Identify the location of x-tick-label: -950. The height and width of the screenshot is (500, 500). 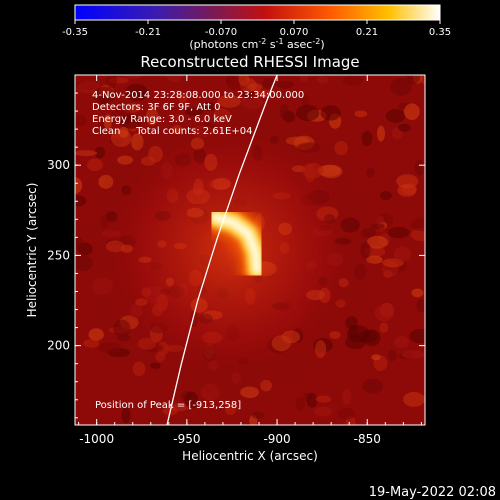
(186, 439).